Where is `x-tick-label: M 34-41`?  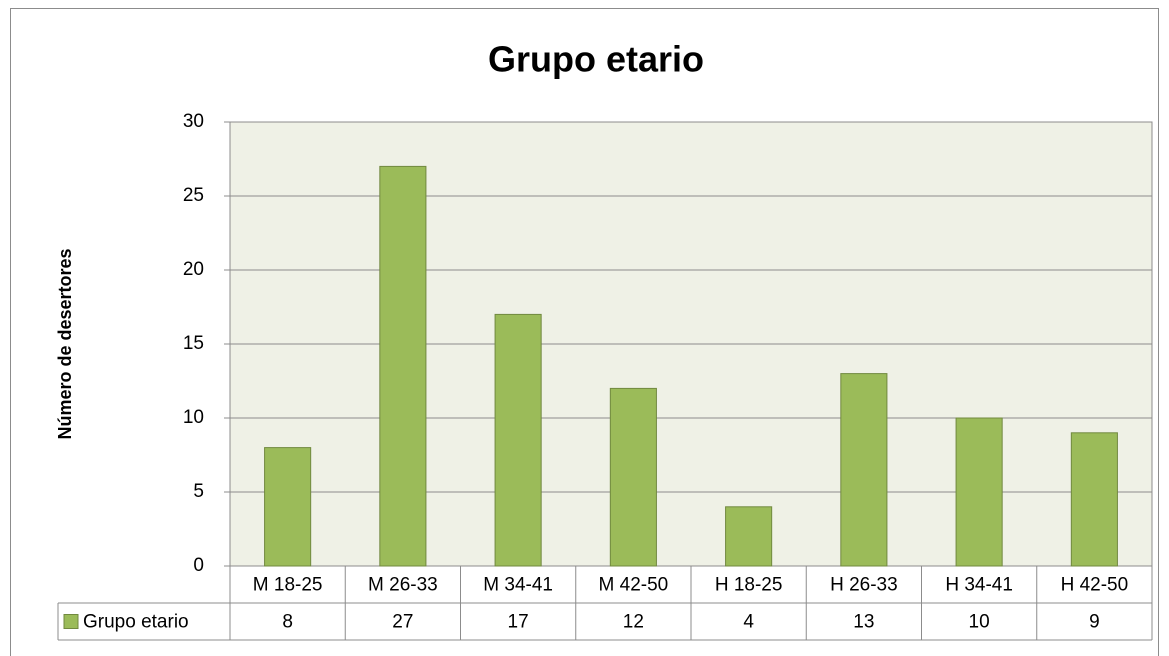
x-tick-label: M 34-41 is located at coordinates (518, 585).